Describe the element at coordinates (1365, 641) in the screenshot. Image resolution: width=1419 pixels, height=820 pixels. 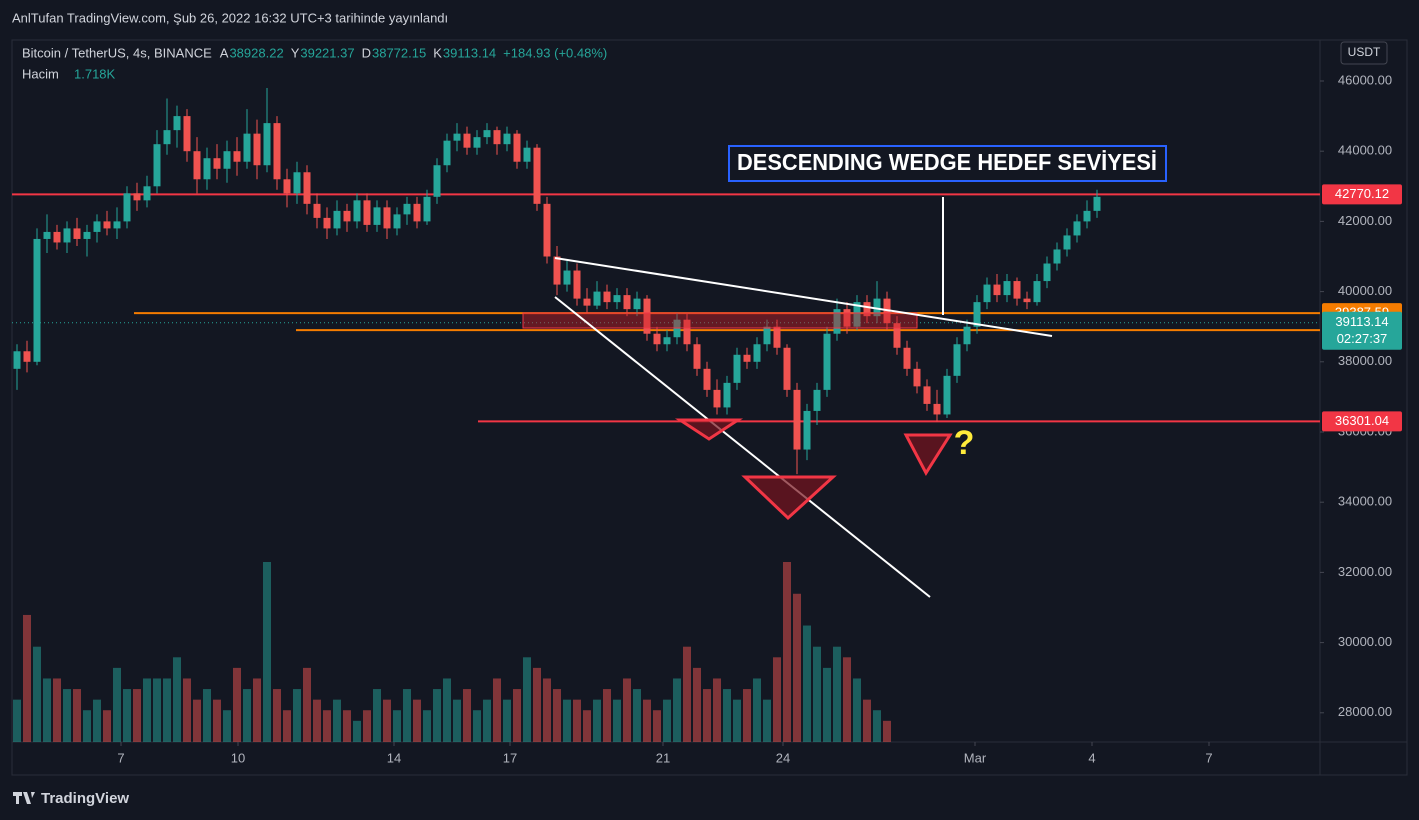
I see `y-tick-label: 30000.00` at that location.